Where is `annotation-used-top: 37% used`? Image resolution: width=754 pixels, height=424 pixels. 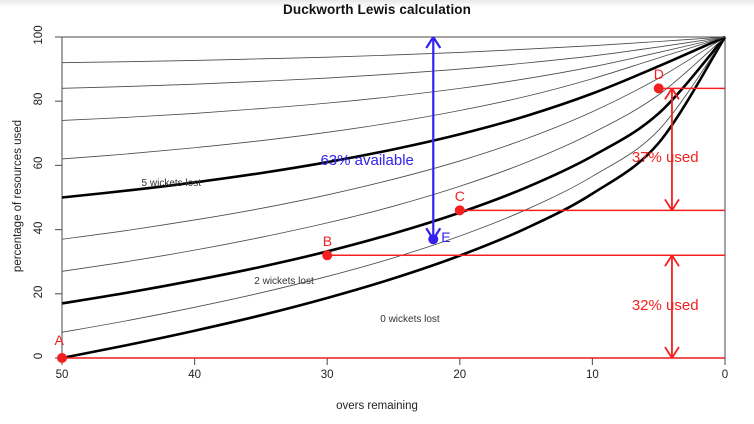 annotation-used-top: 37% used is located at coordinates (665, 157).